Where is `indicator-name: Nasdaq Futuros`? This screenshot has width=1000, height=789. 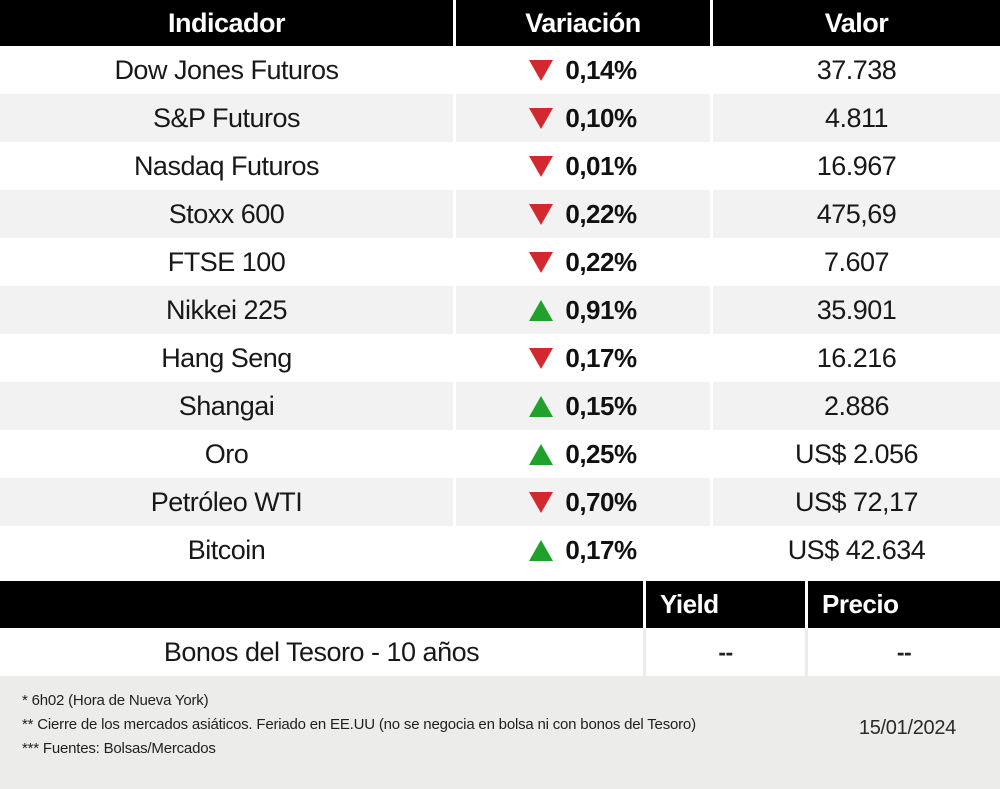
indicator-name: Nasdaq Futuros is located at coordinates (226, 165).